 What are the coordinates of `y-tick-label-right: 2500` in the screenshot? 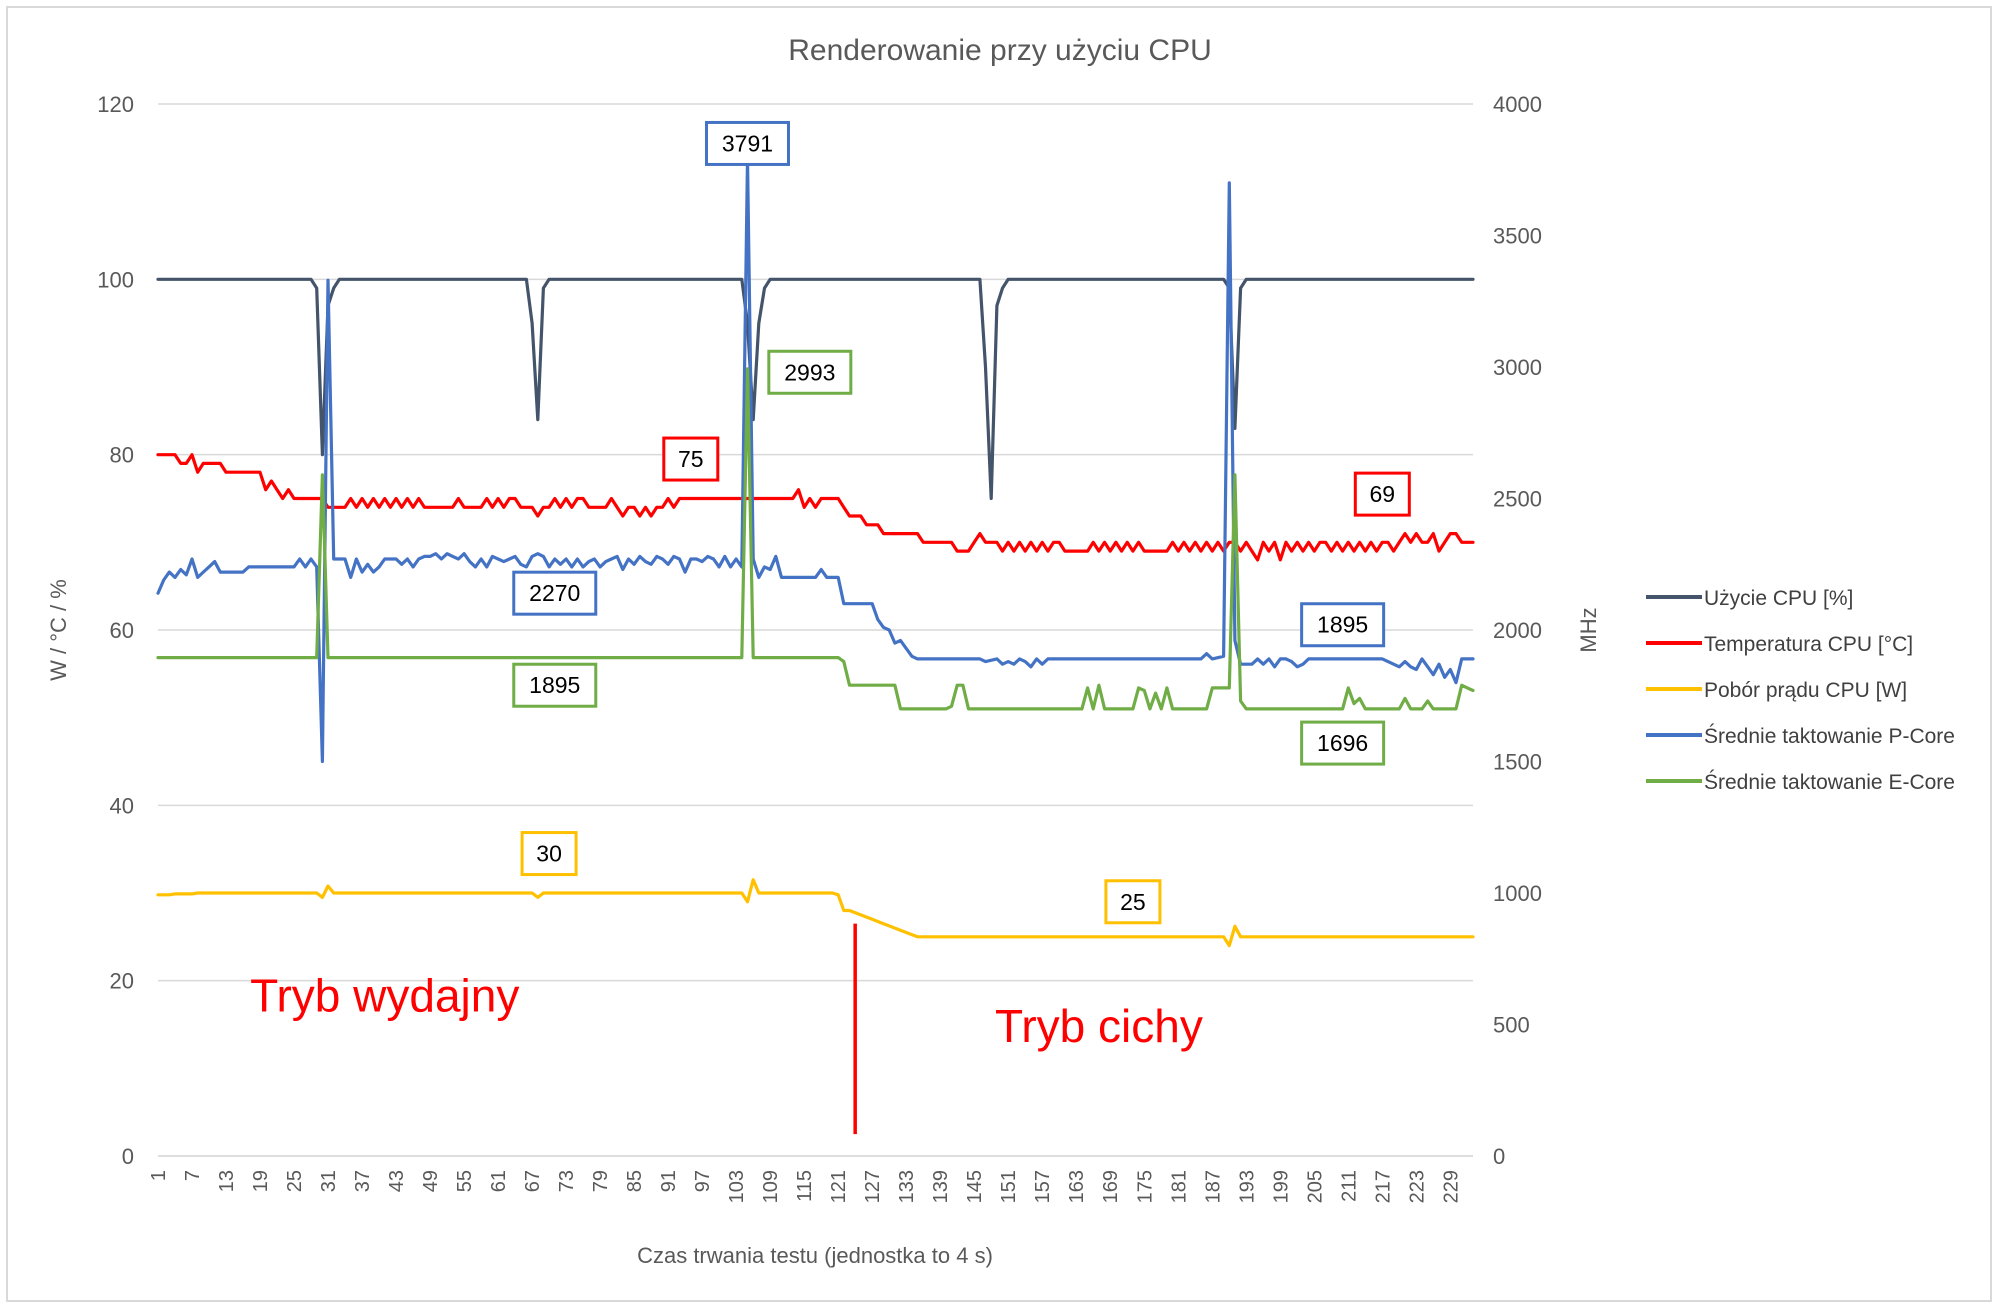 It's located at (1517, 499).